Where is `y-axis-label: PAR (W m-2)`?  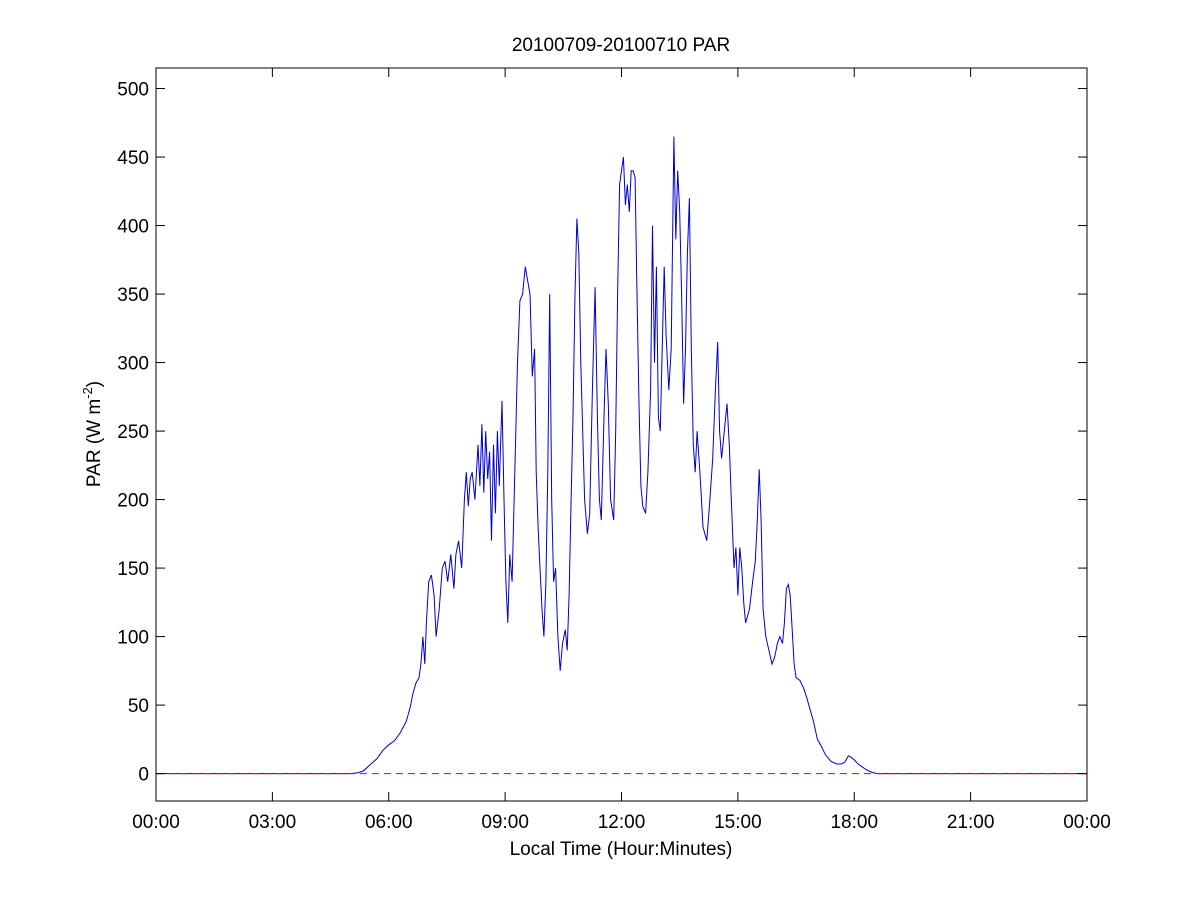 y-axis-label: PAR (W m-2) is located at coordinates (92, 434).